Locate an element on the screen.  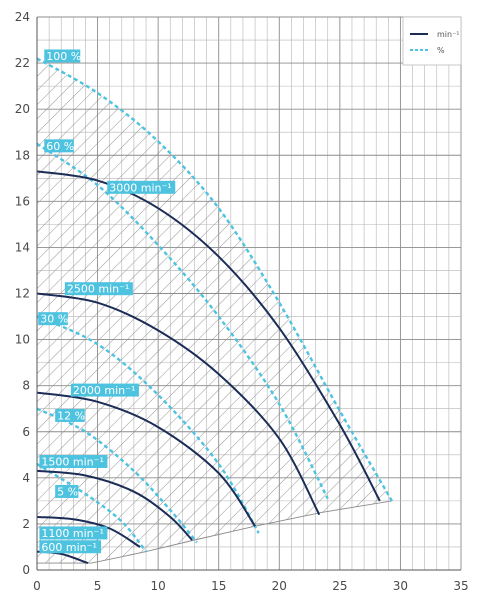
y-tick-label: 0 is located at coordinates (26, 570).